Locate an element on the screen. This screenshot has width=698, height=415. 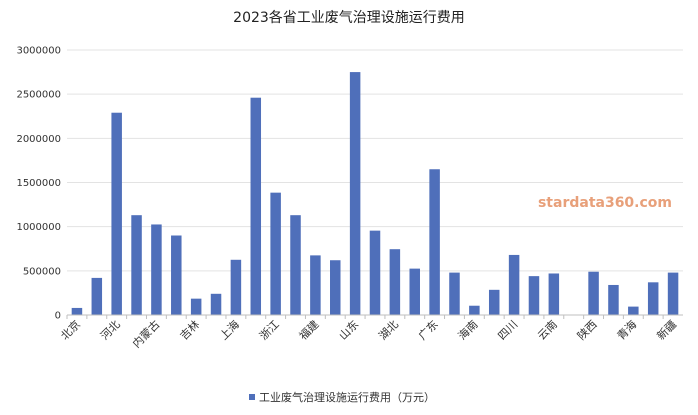
y-tick-label: 2500000 is located at coordinates (38, 95).